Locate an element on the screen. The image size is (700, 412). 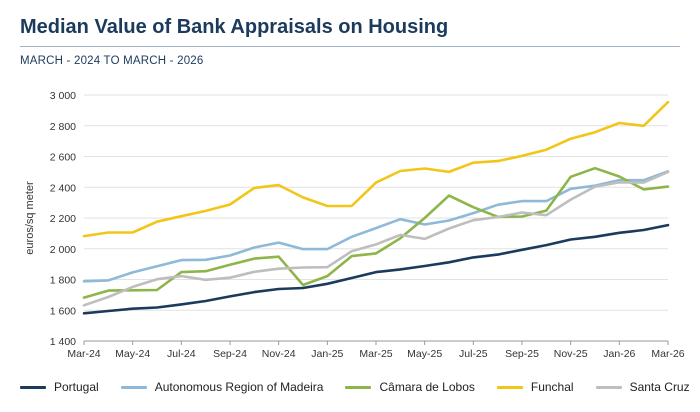
y-tick-label: 1 800 is located at coordinates (63, 281).